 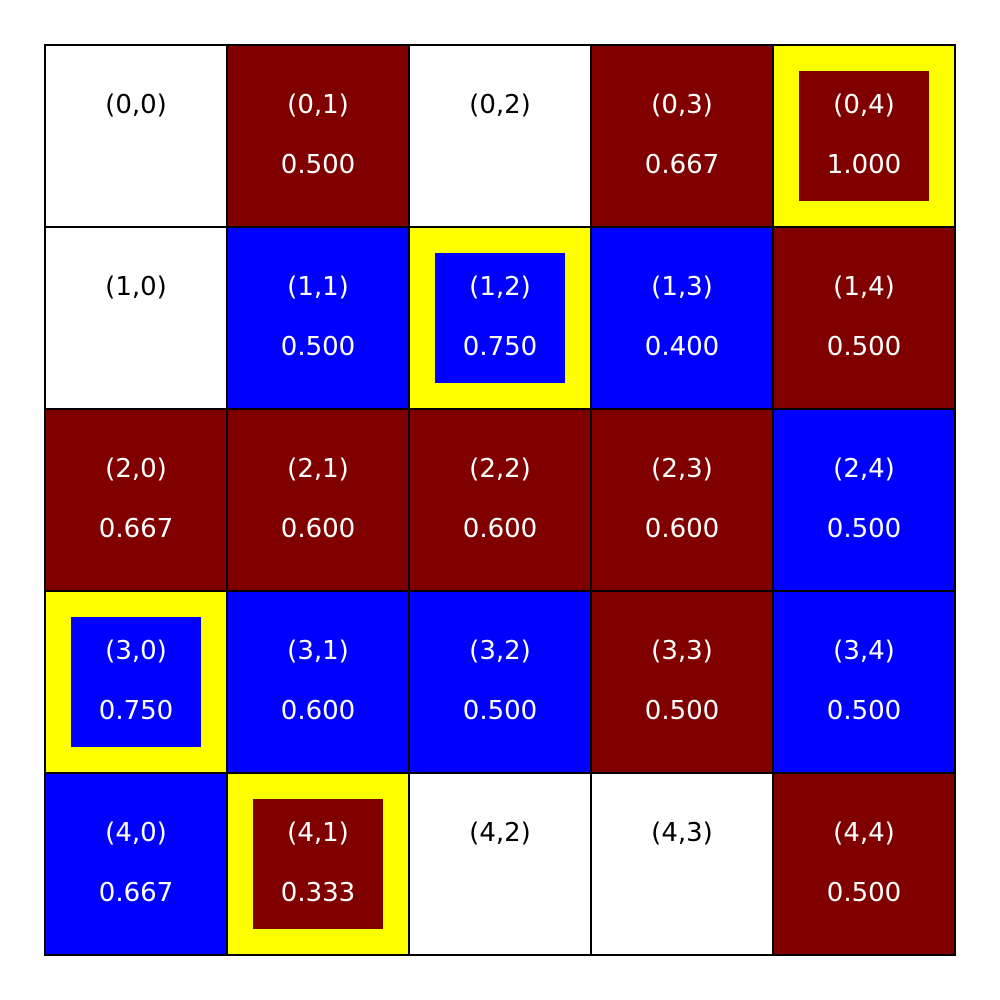 What do you see at coordinates (682, 651) in the screenshot?
I see `cell-coord: (3,3)` at bounding box center [682, 651].